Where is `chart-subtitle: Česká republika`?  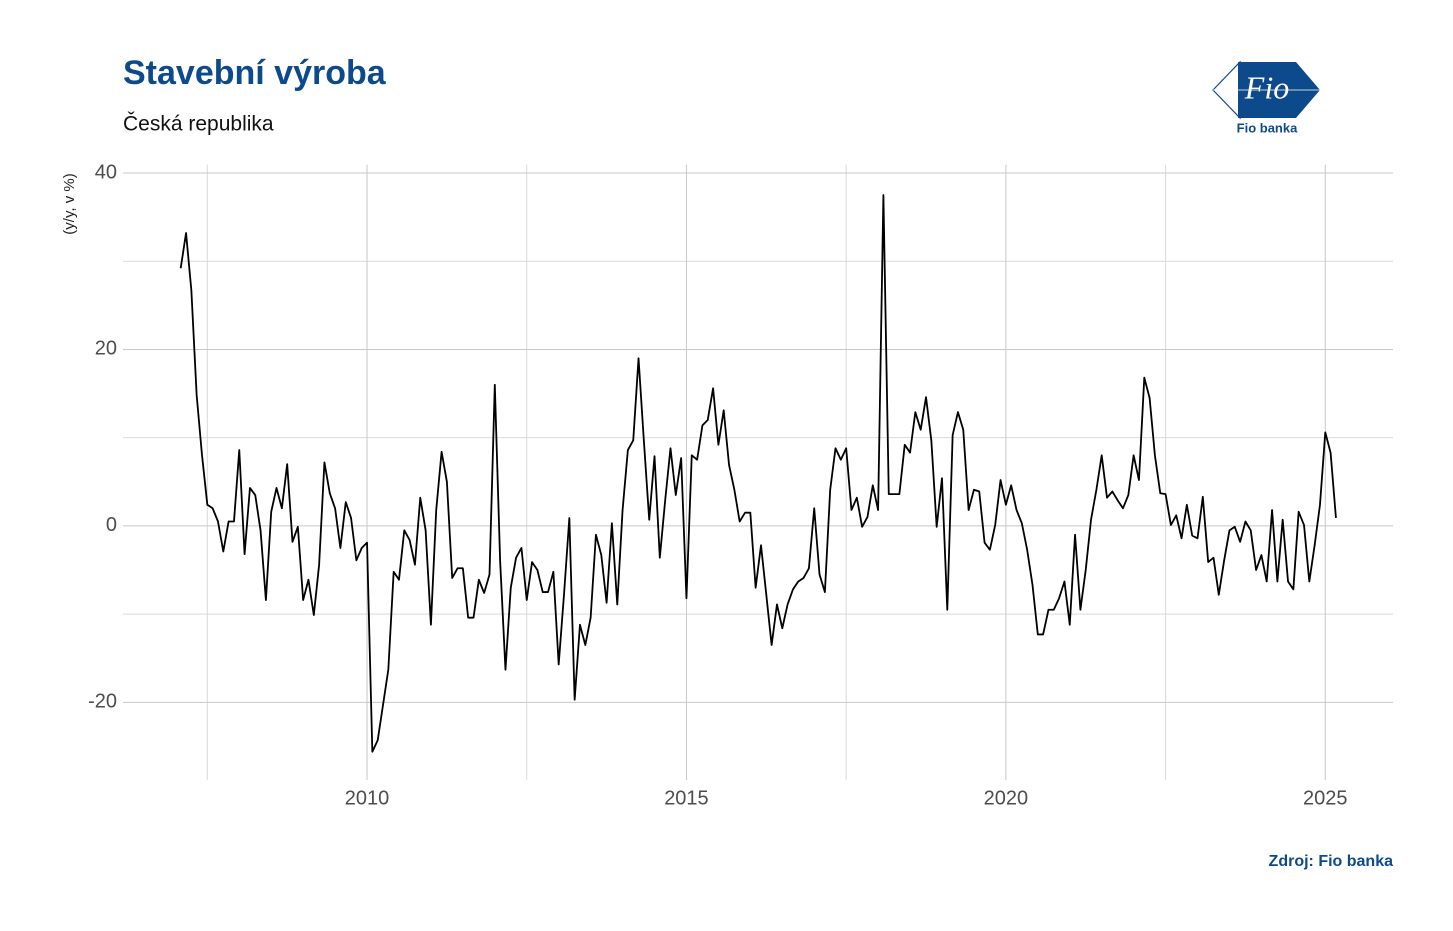 chart-subtitle: Česká republika is located at coordinates (198, 124).